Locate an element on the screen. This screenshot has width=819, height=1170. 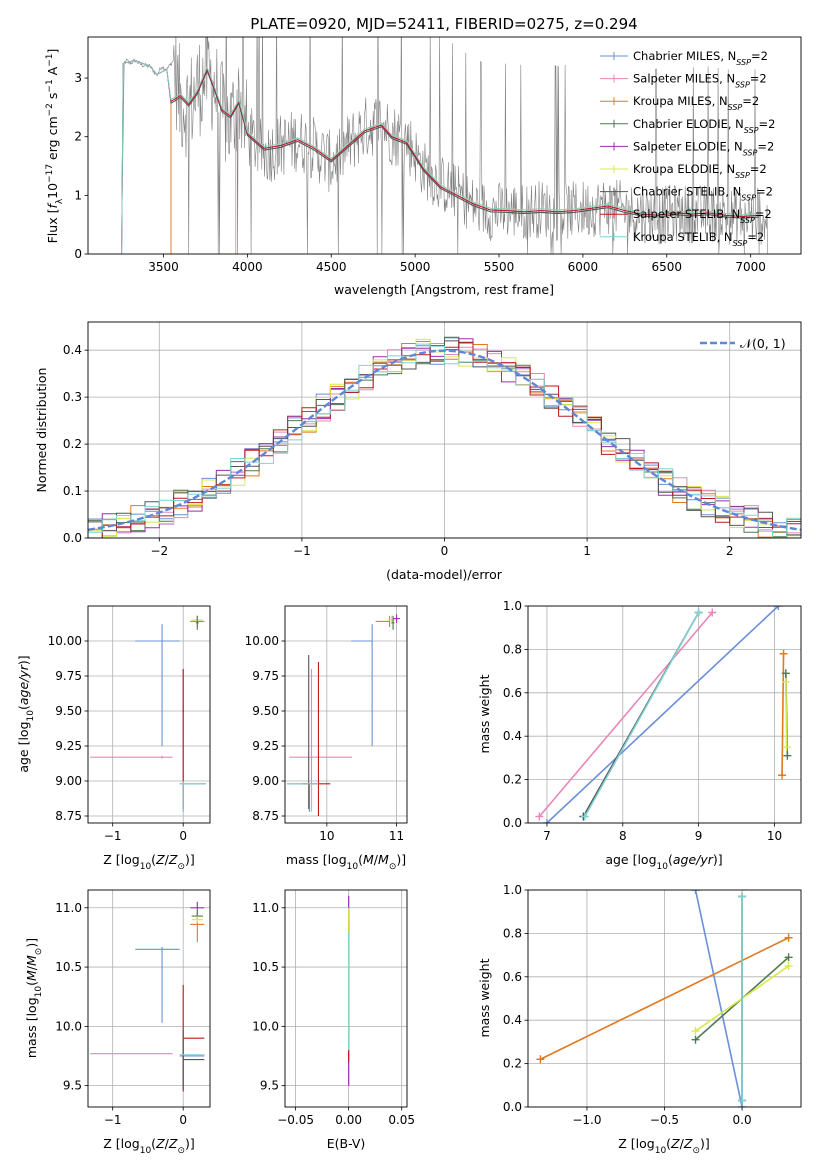
y-axis-label: mass weight is located at coordinates (484, 997).